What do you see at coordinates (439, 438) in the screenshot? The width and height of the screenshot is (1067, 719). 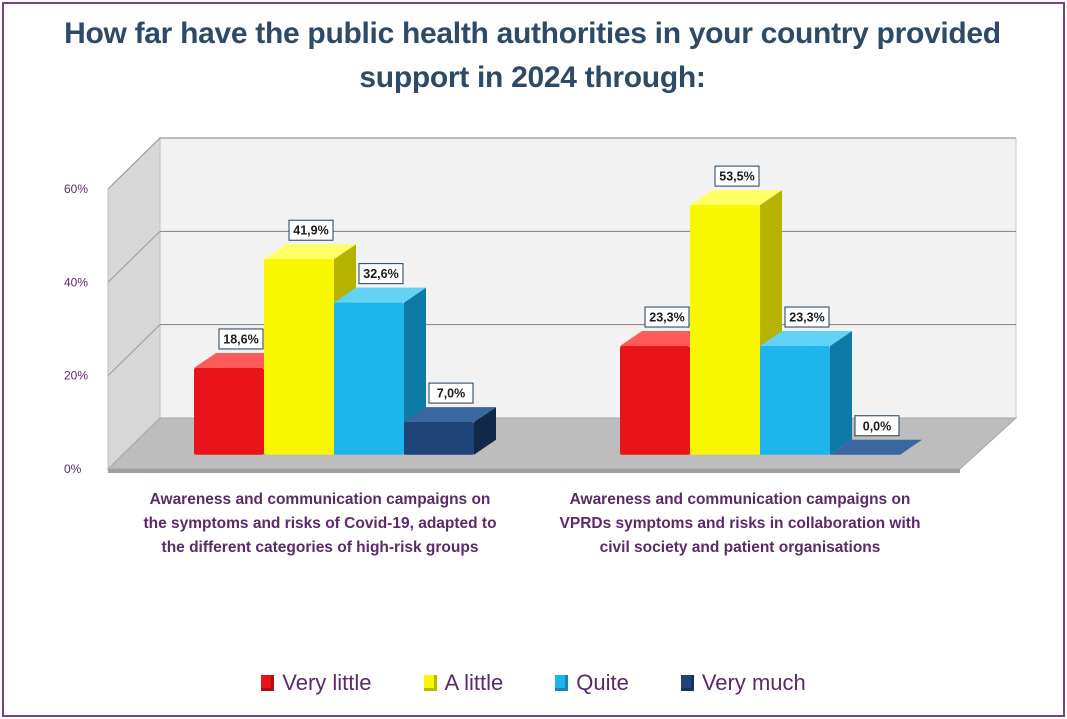 I see `bar-very-much` at bounding box center [439, 438].